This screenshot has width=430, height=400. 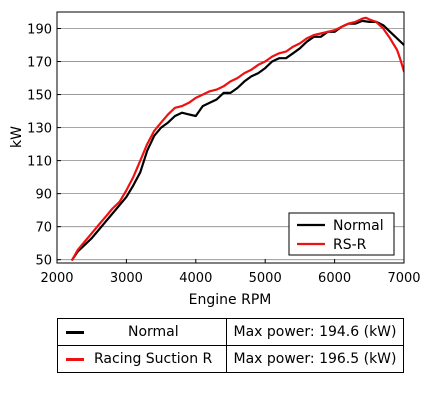 What do you see at coordinates (43, 261) in the screenshot?
I see `y-tick-label: 50` at bounding box center [43, 261].